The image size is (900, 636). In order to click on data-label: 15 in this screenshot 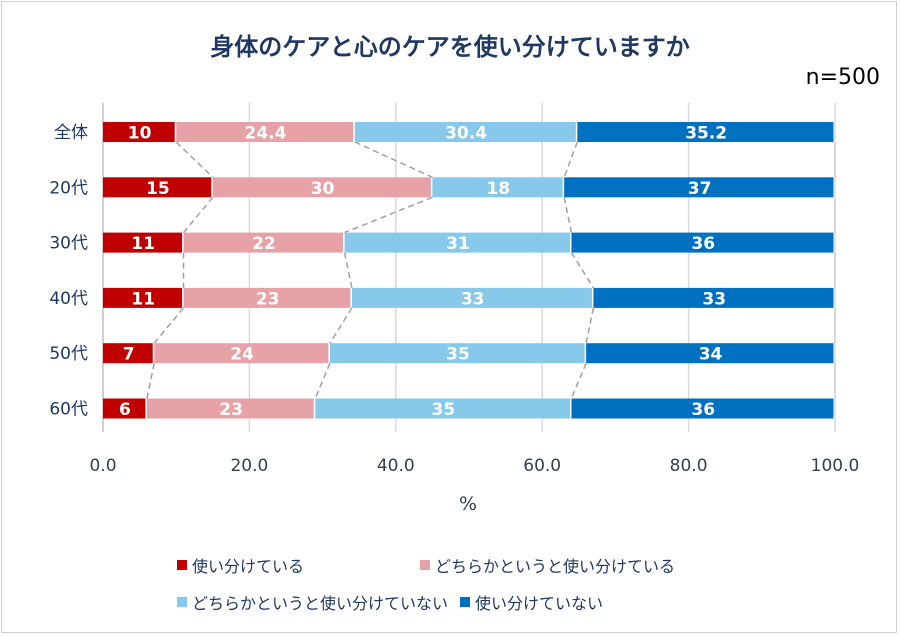, I will do `click(158, 189)`.